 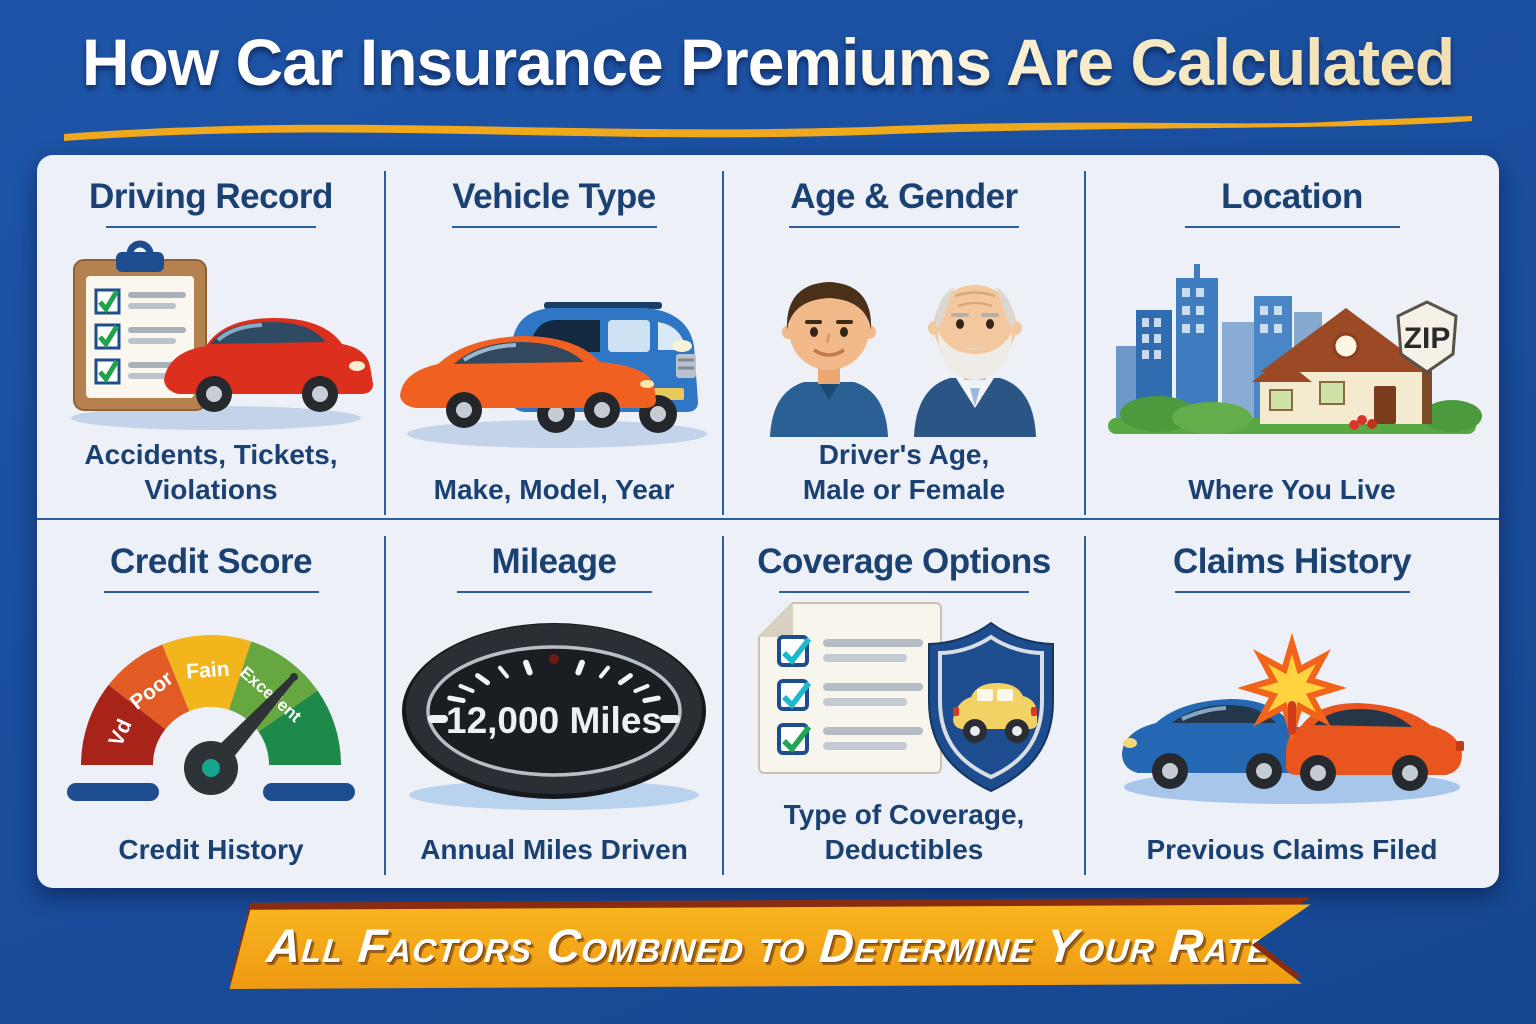 I want to click on factor-heading: Credit Score, so click(x=211, y=561).